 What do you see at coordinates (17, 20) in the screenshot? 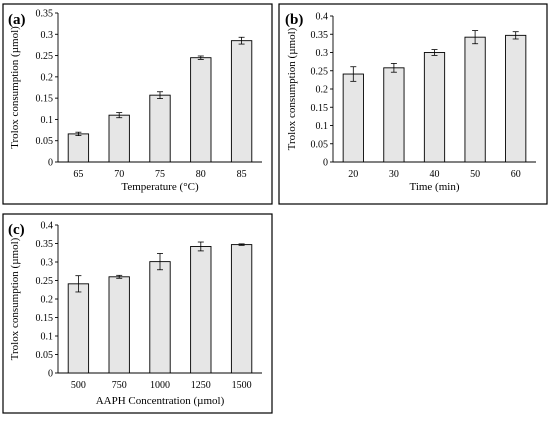
I see `panel-letter: (a)` at bounding box center [17, 20].